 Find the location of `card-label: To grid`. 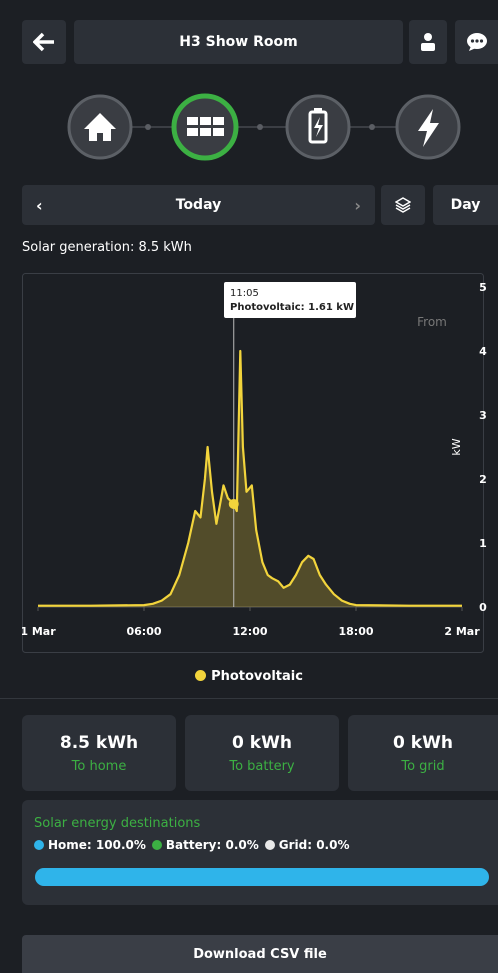

card-label: To grid is located at coordinates (423, 766).